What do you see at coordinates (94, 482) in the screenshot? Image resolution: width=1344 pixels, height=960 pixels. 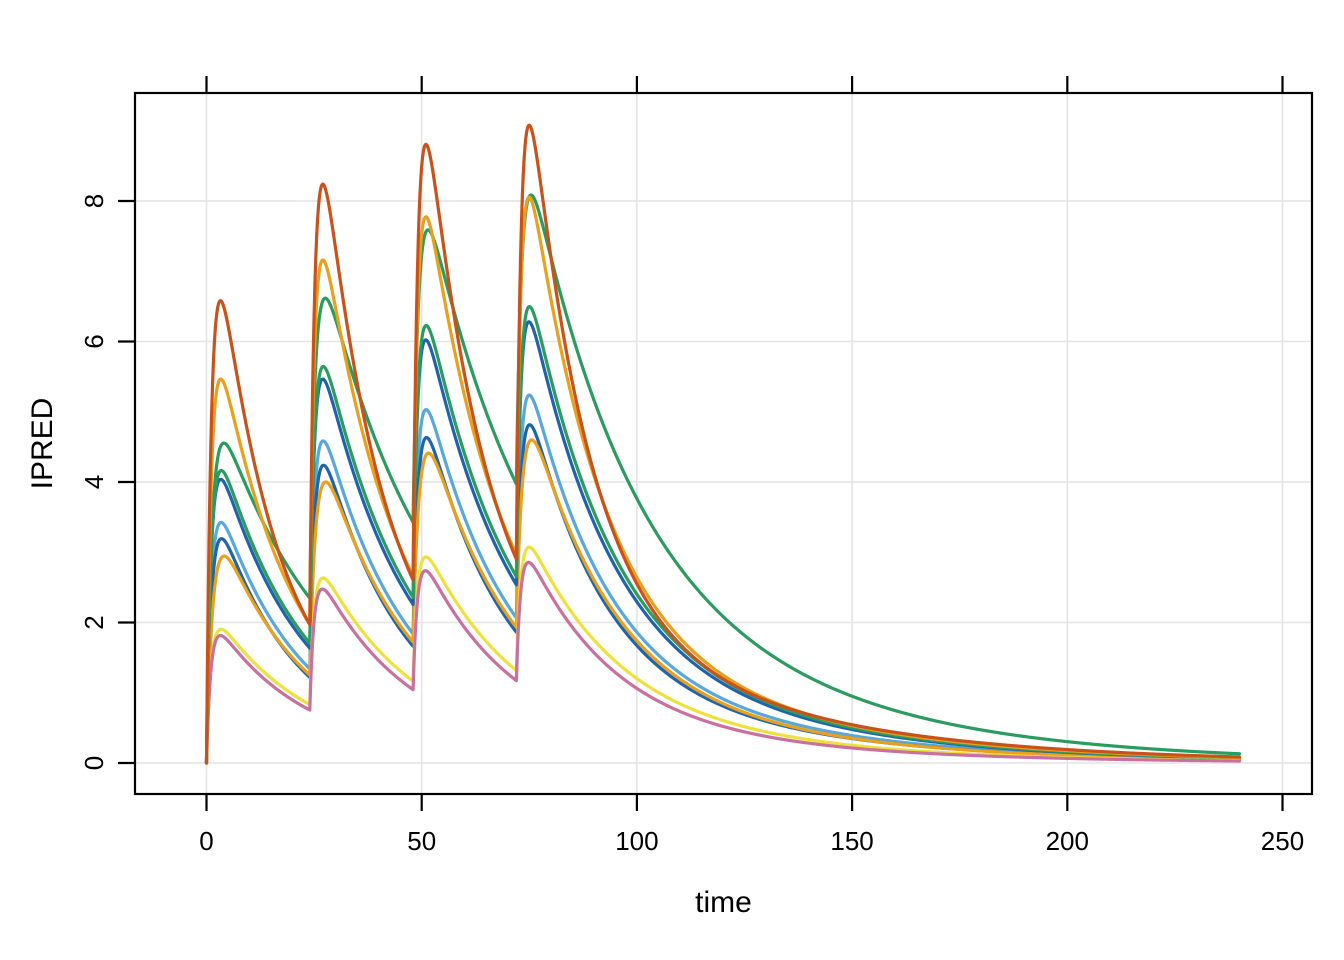 I see `y-tick-label: 4` at bounding box center [94, 482].